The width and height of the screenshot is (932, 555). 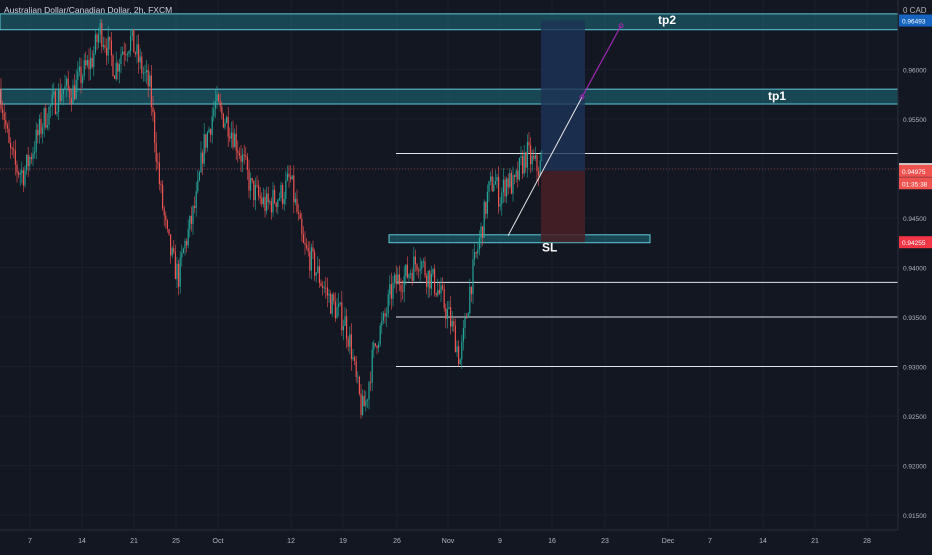 I want to click on price-axis, so click(x=915, y=275).